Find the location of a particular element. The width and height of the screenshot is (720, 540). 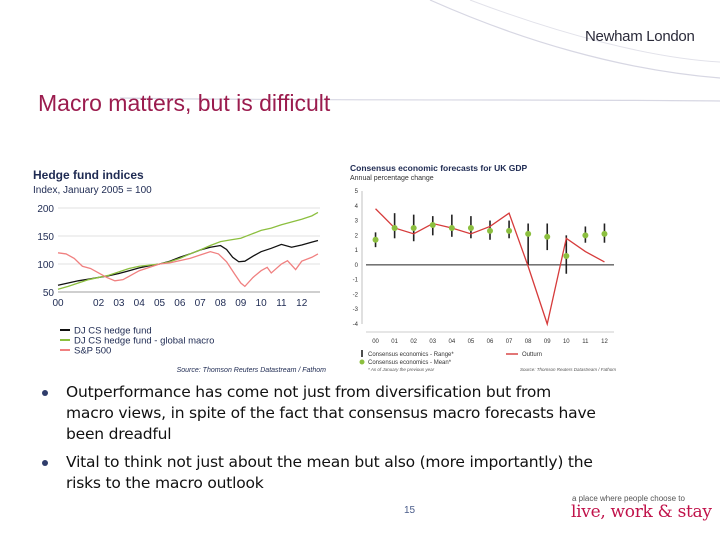

chart1-x-tick-label: 11 is located at coordinates (281, 303).